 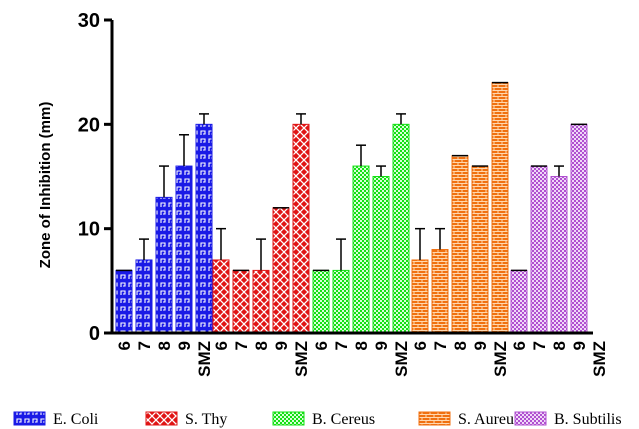 I want to click on legend-label: E. Coli, so click(x=76, y=419).